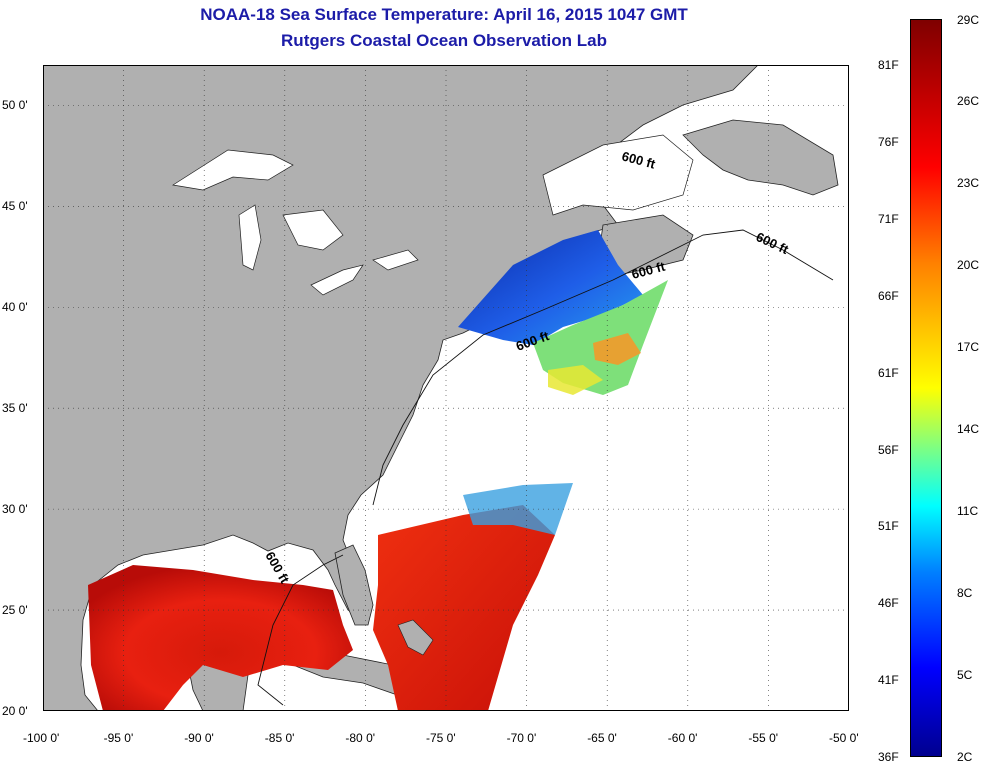 This screenshot has height=770, width=984. I want to click on colorbar-fahrenheit-label: 76F, so click(888, 142).